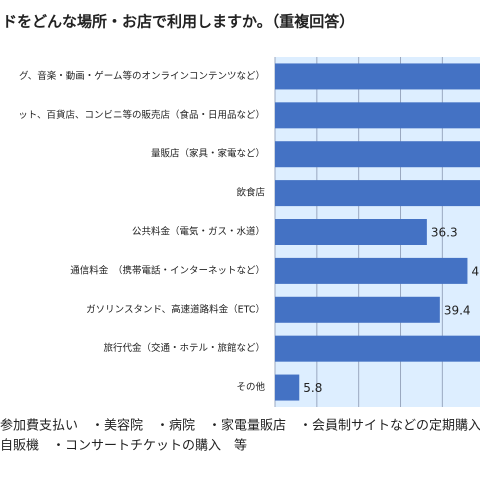 This screenshot has width=480, height=480. What do you see at coordinates (240, 426) in the screenshot?
I see `footnote: 参加費支払い ・美容院 ・病院 ・家電量販店 ・会員制サイトなどの定期購入` at bounding box center [240, 426].